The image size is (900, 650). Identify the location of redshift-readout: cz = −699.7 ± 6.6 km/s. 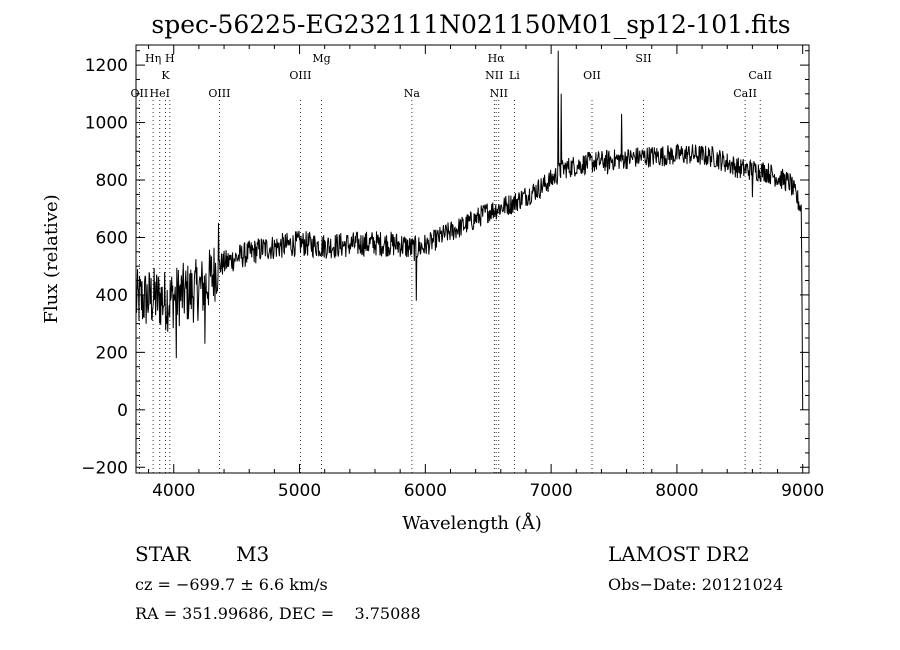
(231, 584).